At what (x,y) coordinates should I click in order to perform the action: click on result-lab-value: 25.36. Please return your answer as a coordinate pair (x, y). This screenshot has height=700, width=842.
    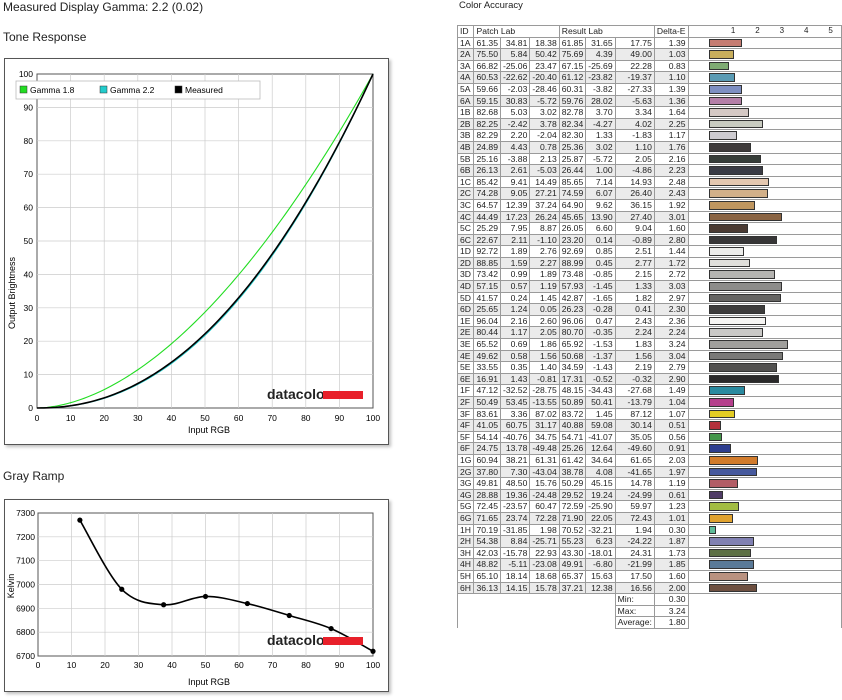
    Looking at the image, I should click on (572, 147).